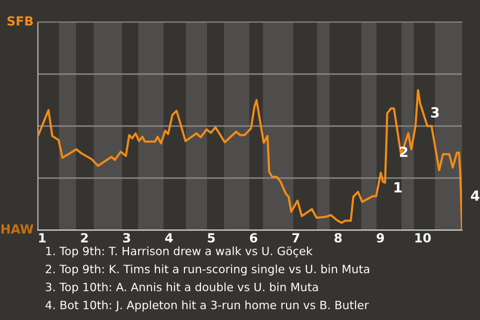  I want to click on x-tick-label: 9, so click(380, 238).